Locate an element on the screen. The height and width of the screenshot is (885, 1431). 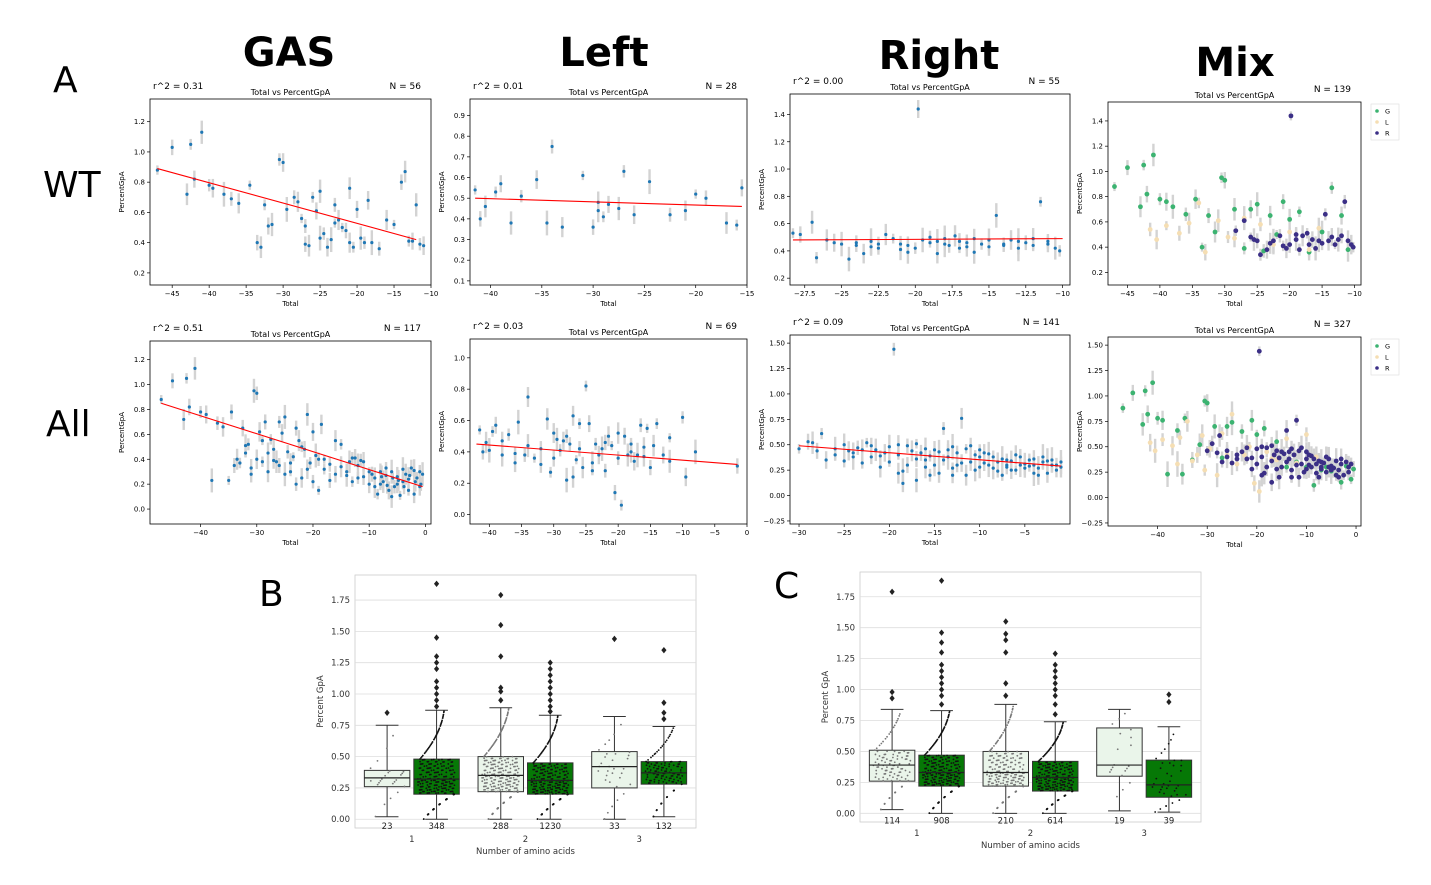
plot-frame is located at coordinates (290, 432).